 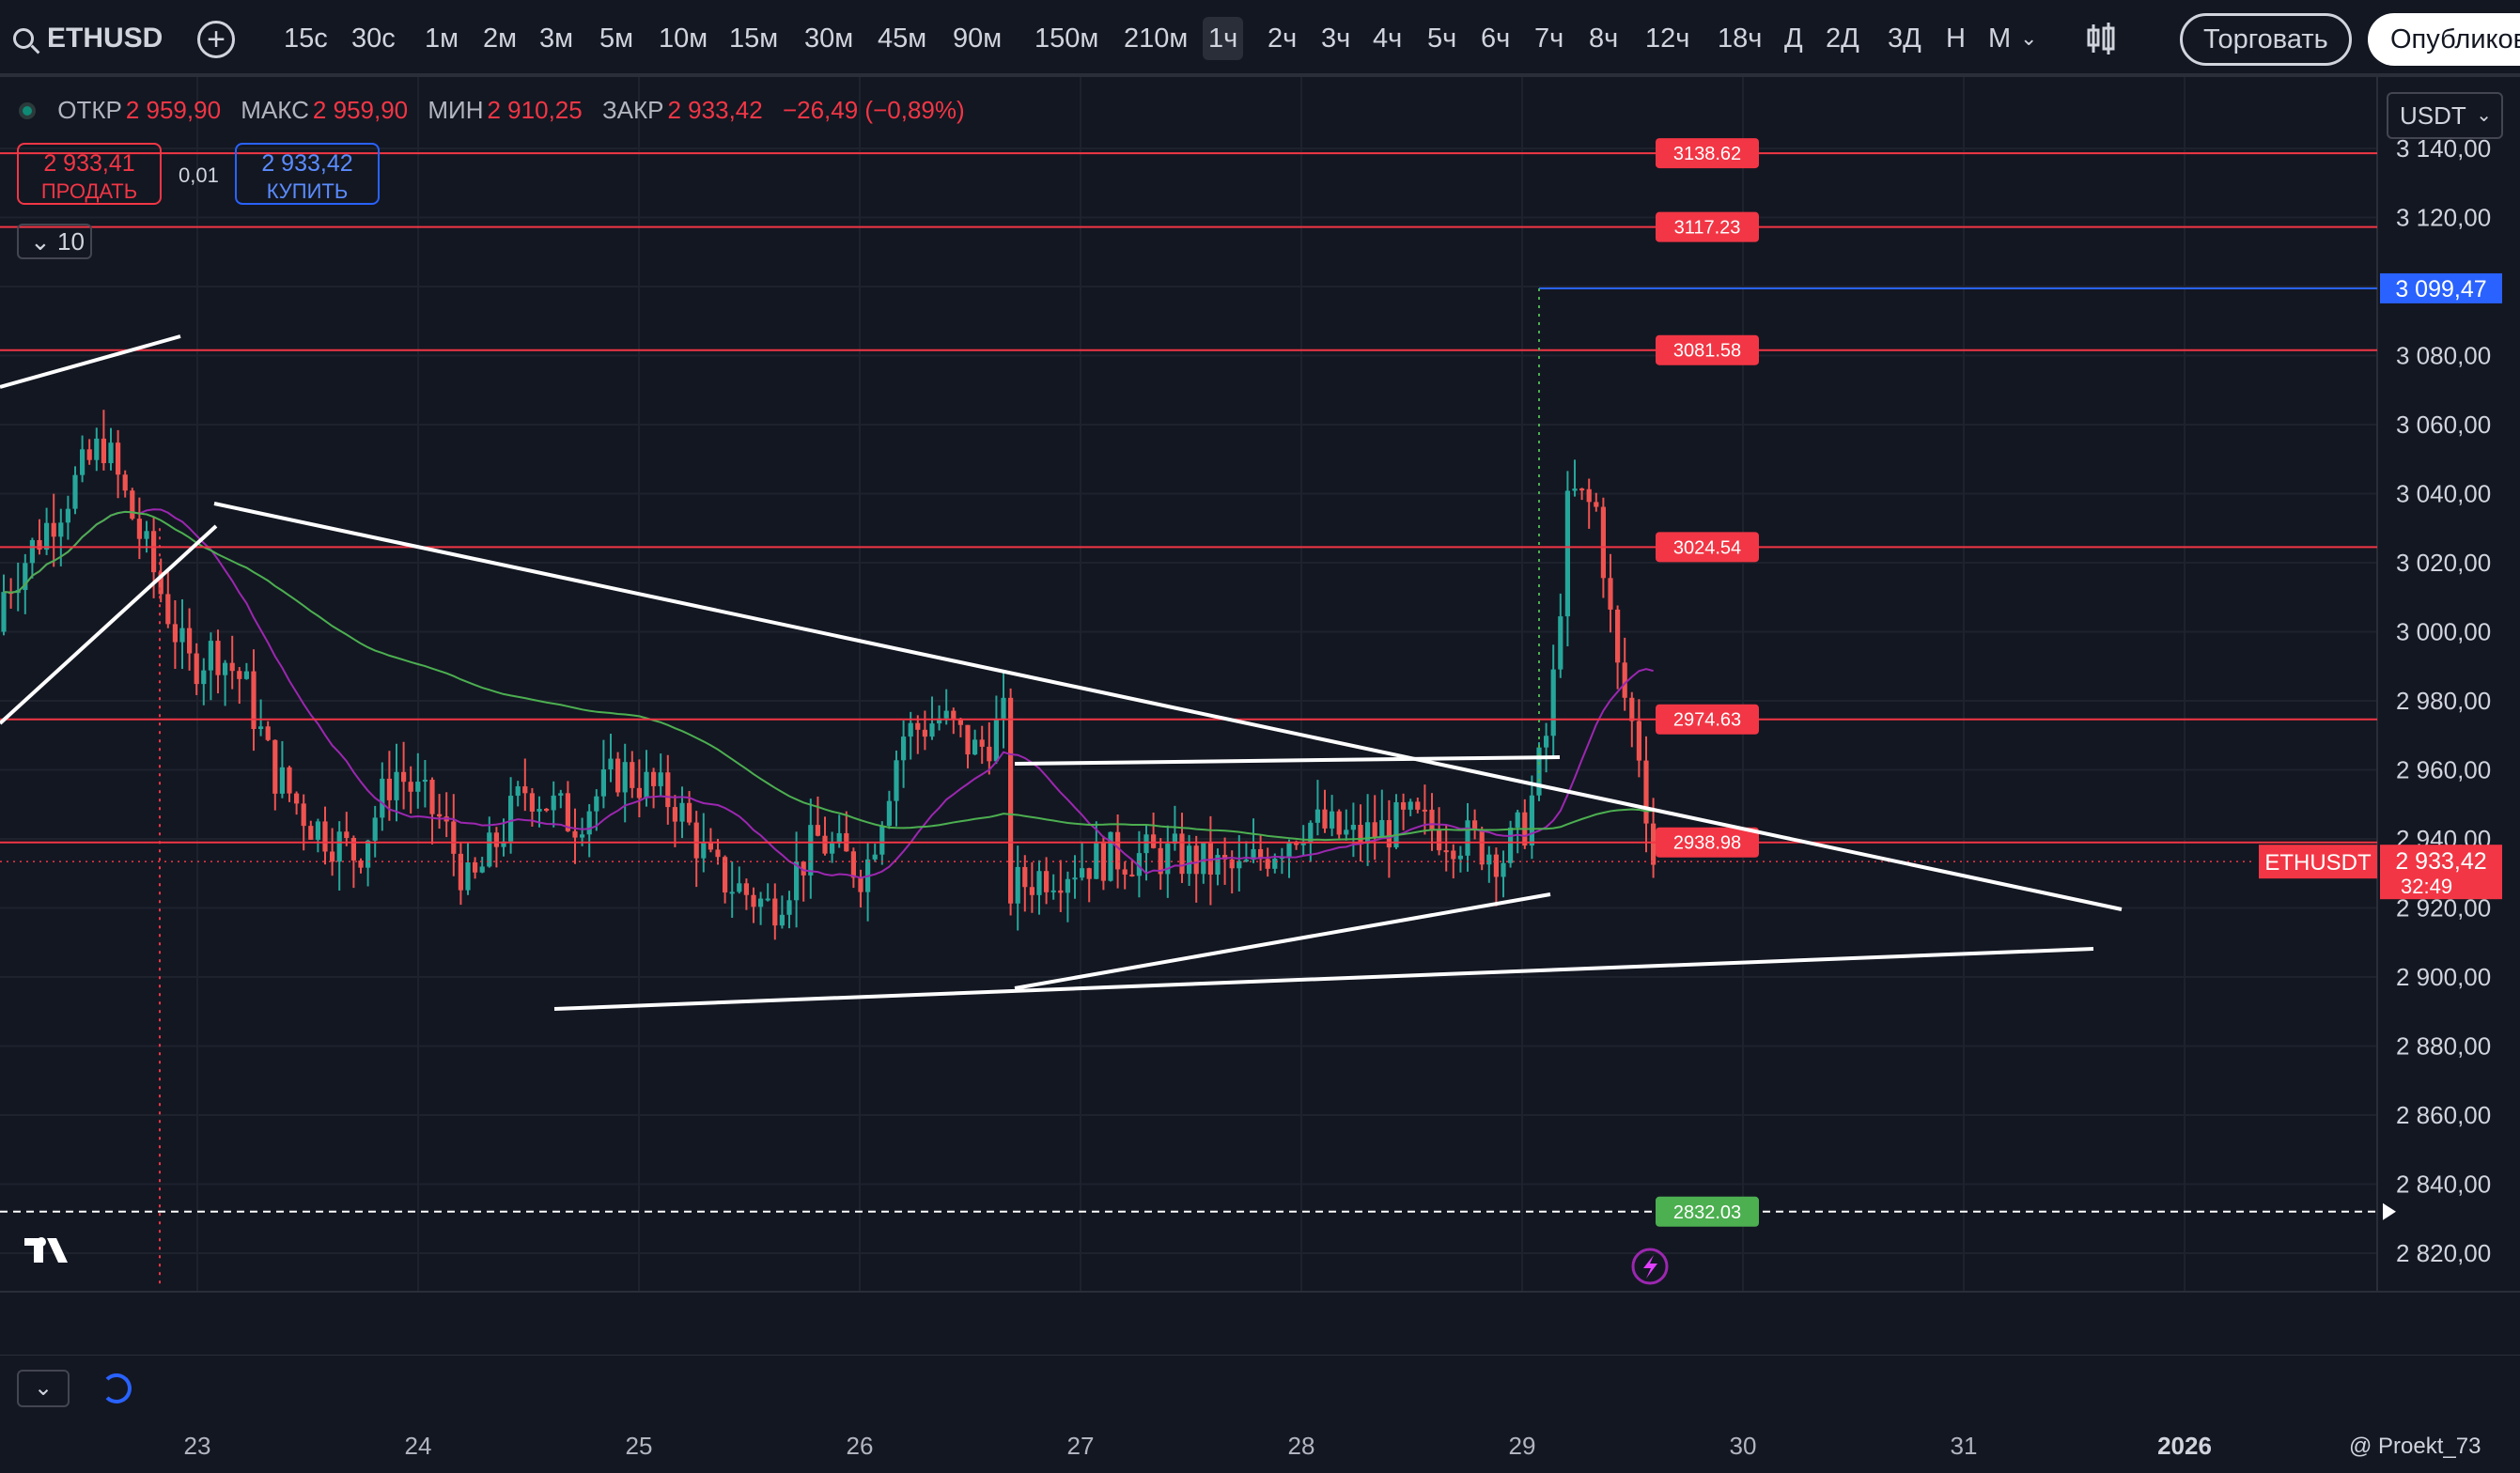 What do you see at coordinates (216, 40) in the screenshot?
I see `plus-circle-icon: +` at bounding box center [216, 40].